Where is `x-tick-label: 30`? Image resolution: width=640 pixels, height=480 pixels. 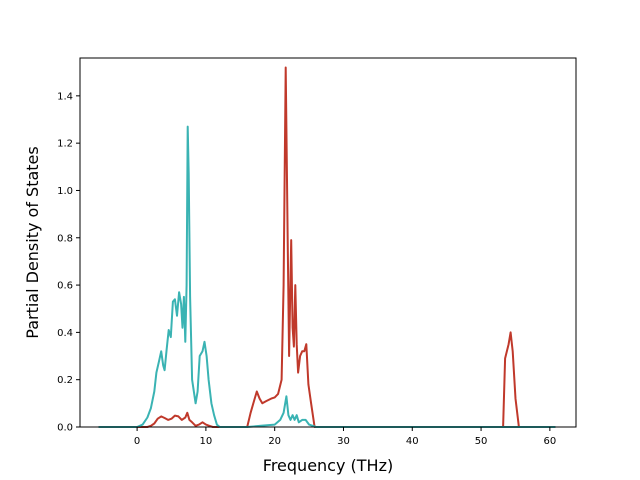
x-tick-label: 30 is located at coordinates (343, 441).